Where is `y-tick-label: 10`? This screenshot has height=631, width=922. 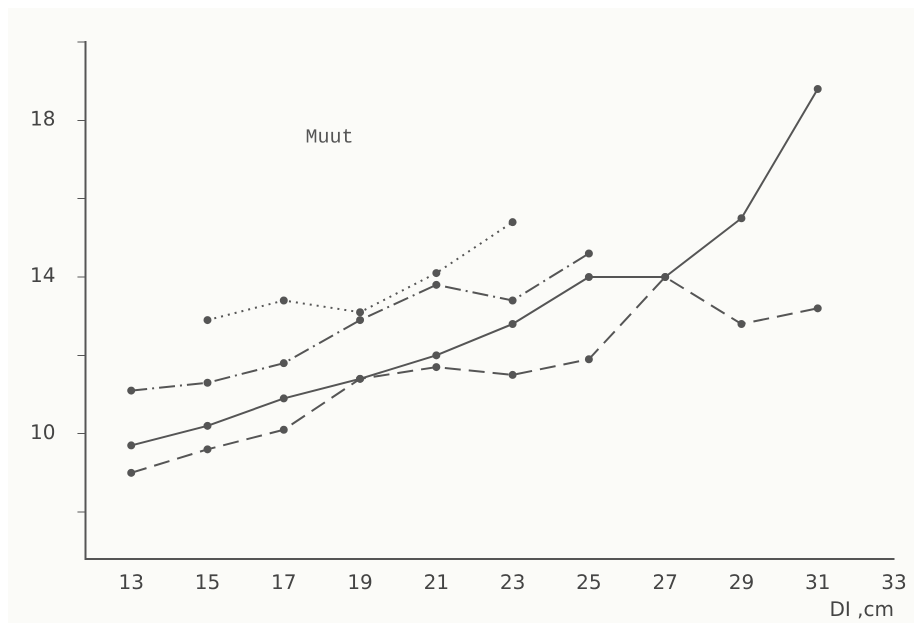
y-tick-label: 10 is located at coordinates (43, 432).